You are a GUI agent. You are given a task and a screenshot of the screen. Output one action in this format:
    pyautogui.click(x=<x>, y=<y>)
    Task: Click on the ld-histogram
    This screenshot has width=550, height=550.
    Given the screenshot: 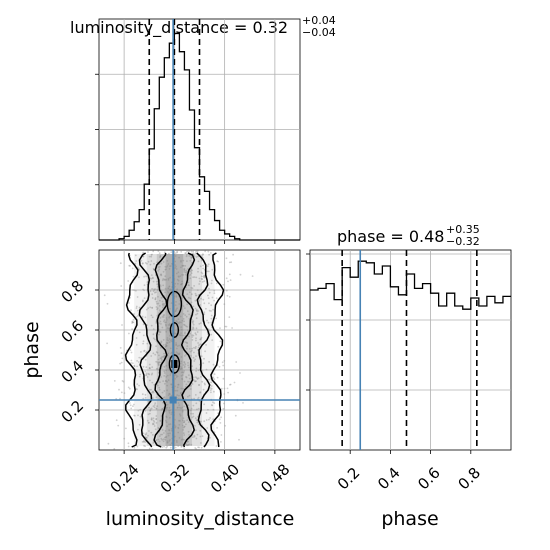 What is the action you would take?
    pyautogui.click(x=199, y=136)
    